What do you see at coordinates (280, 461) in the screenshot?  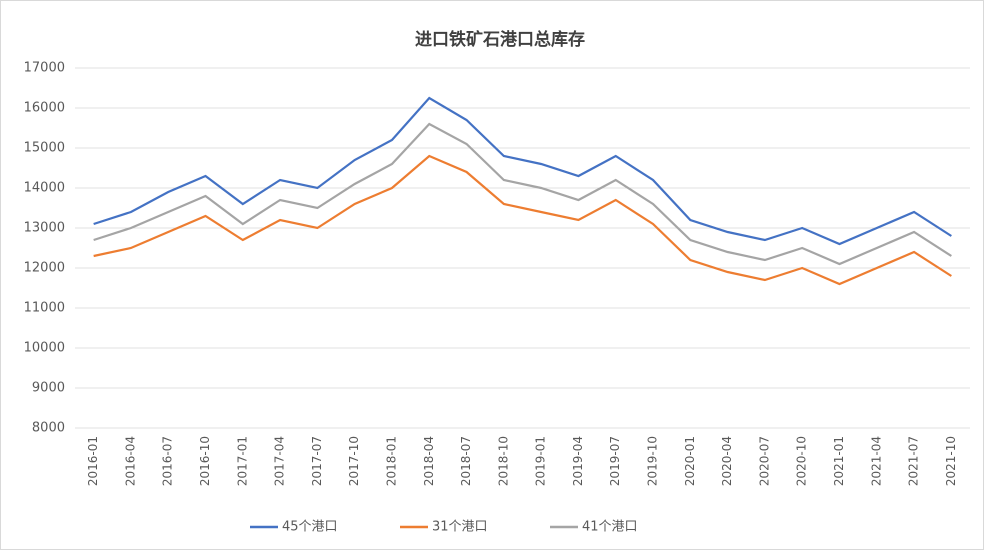 I see `x-tick-label: 2017-04` at bounding box center [280, 461].